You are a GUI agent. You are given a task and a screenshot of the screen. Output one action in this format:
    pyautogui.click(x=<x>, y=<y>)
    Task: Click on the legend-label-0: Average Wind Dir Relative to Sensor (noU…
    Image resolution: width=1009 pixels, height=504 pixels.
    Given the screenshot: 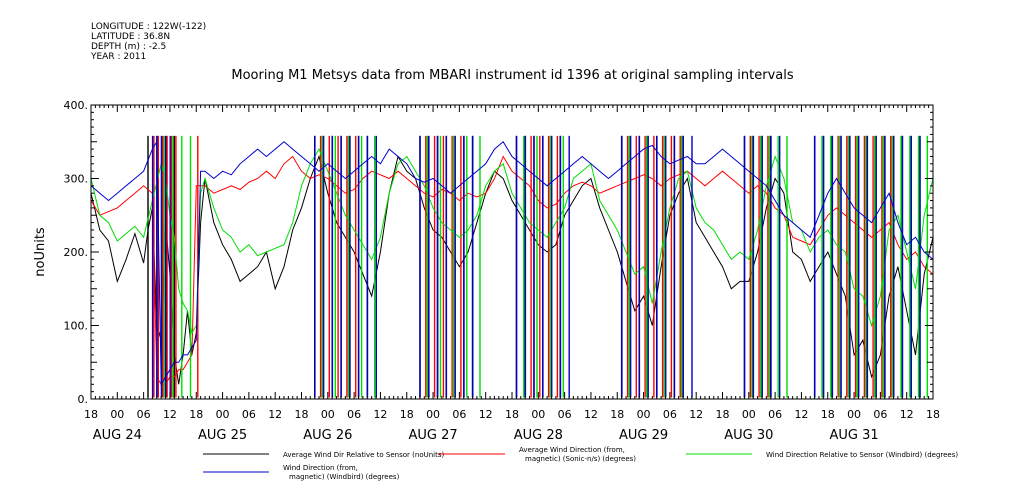 What is the action you would take?
    pyautogui.click(x=363, y=455)
    